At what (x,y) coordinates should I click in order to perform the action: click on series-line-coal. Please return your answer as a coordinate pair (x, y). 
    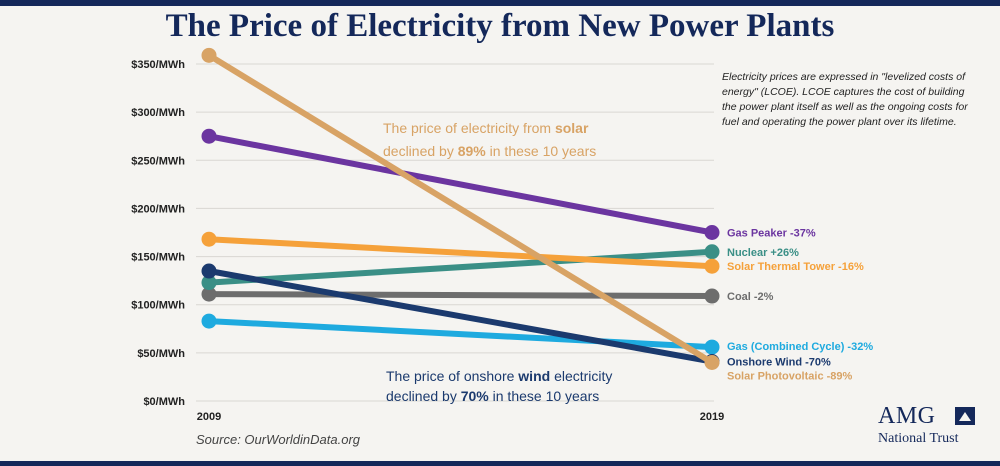
    Looking at the image, I should click on (460, 295).